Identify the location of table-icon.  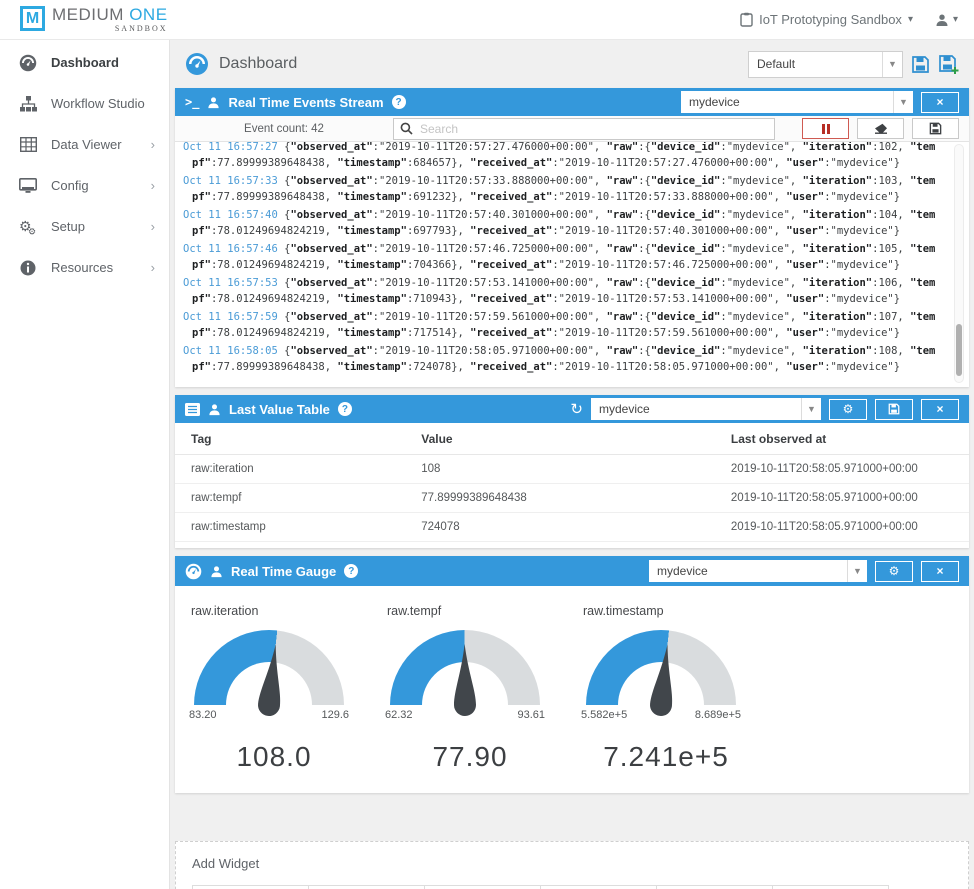
(28, 144).